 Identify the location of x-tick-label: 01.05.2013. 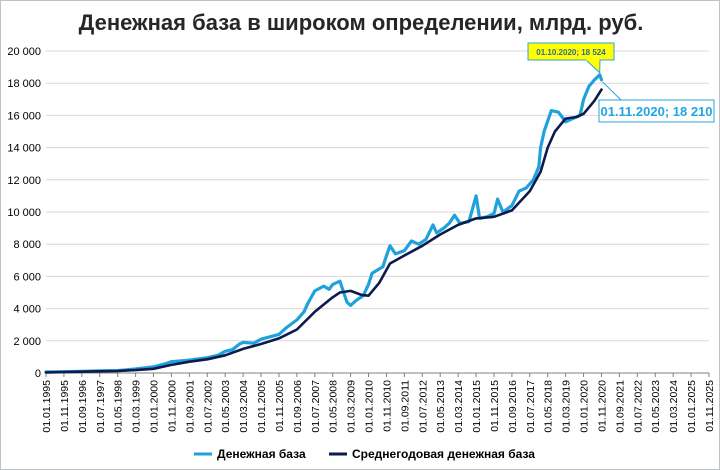
(441, 406).